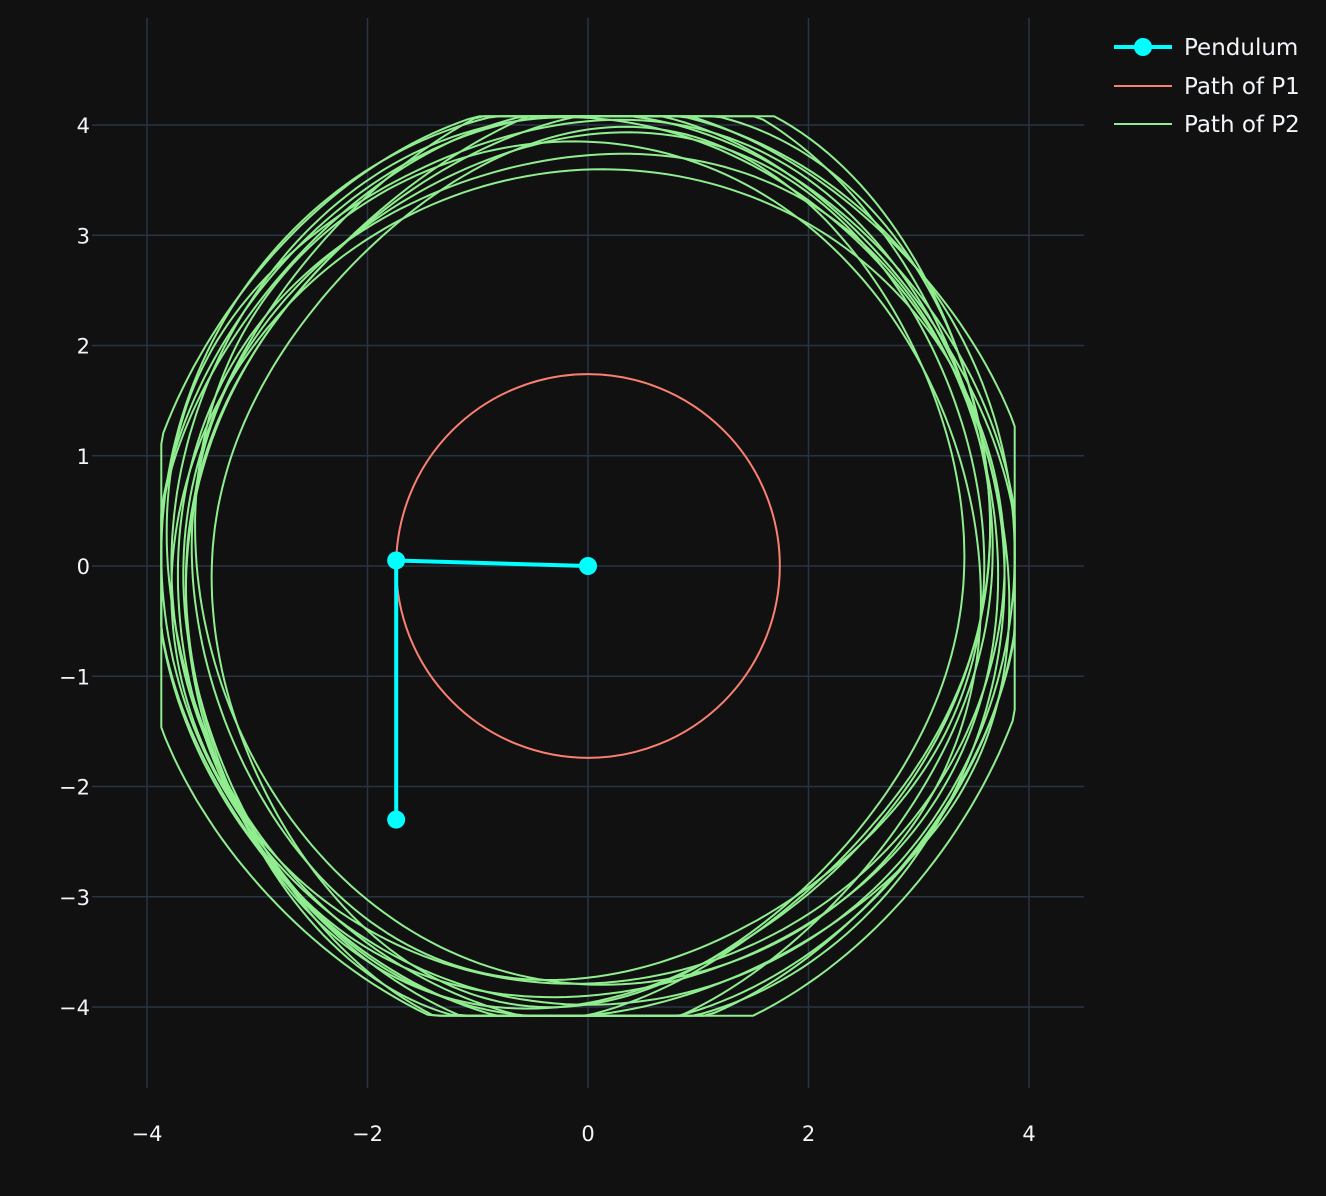  What do you see at coordinates (808, 1134) in the screenshot?
I see `x-tick-label: 2` at bounding box center [808, 1134].